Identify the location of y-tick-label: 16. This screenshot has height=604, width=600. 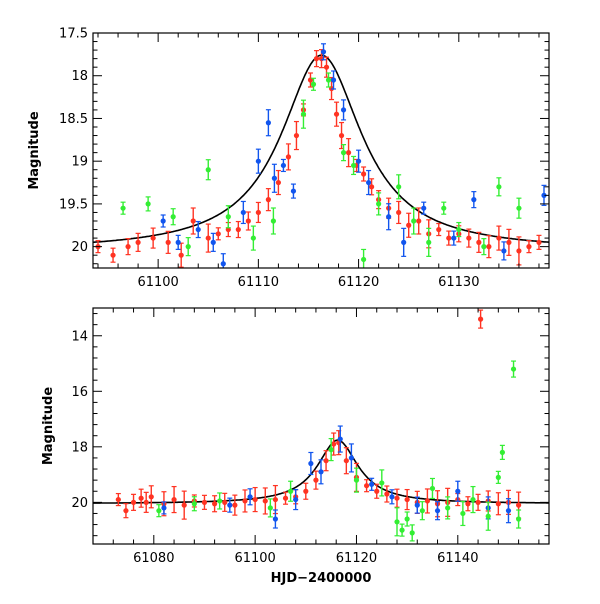
(79, 392).